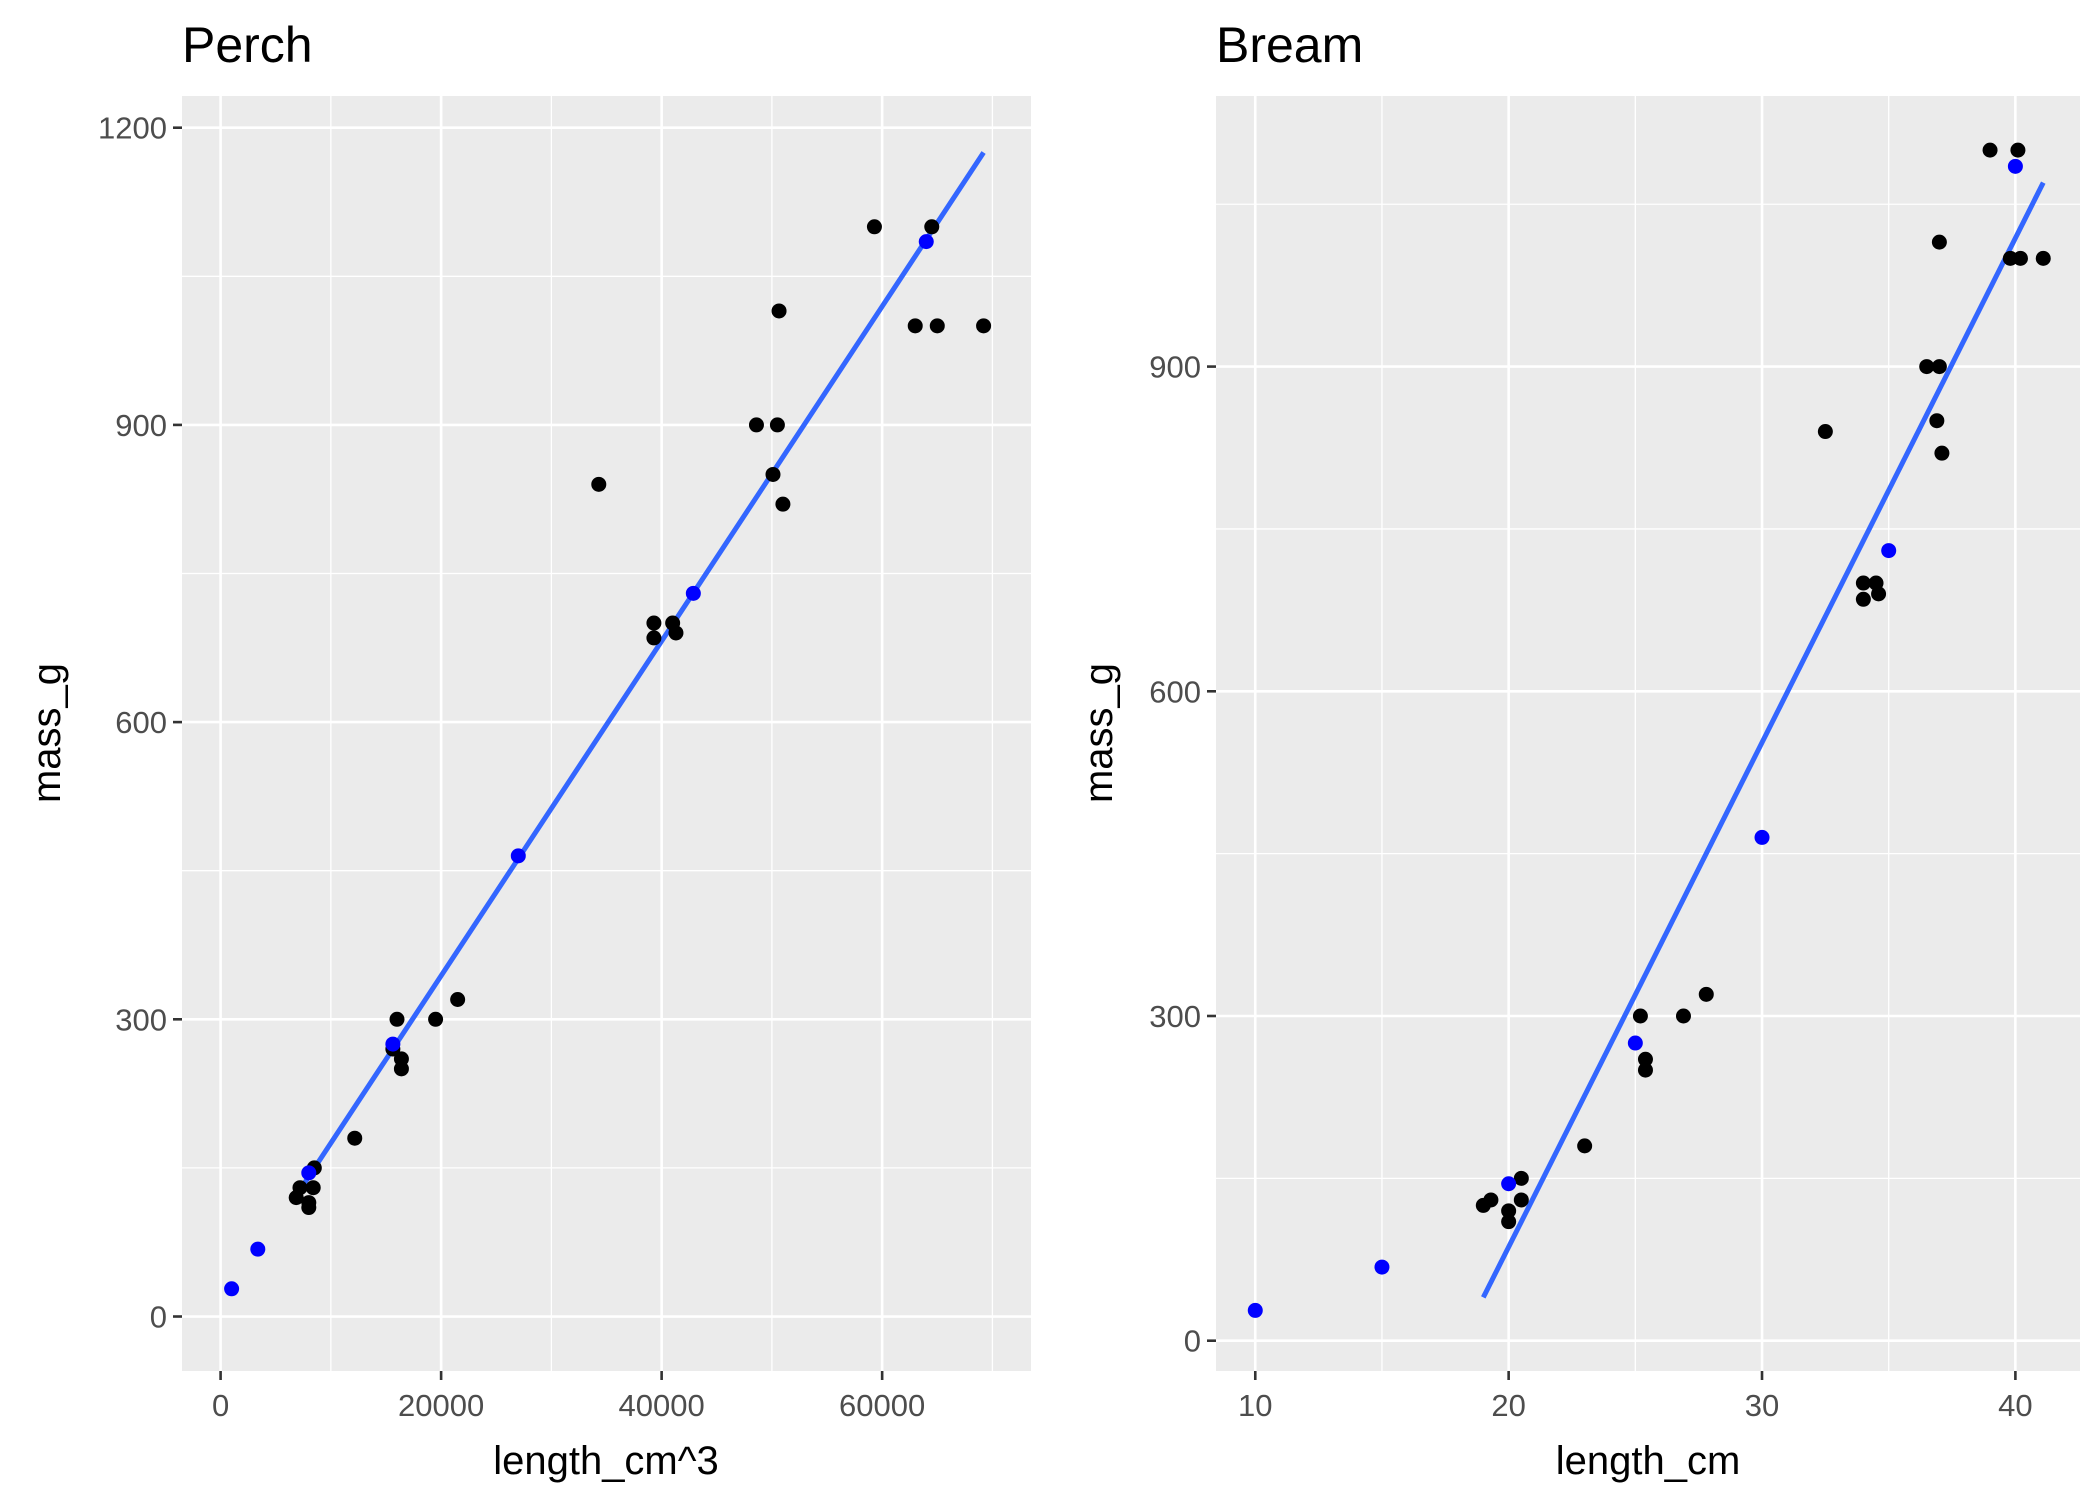  Describe the element at coordinates (47, 733) in the screenshot. I see `perch-y-axis-title: mass_g` at that location.